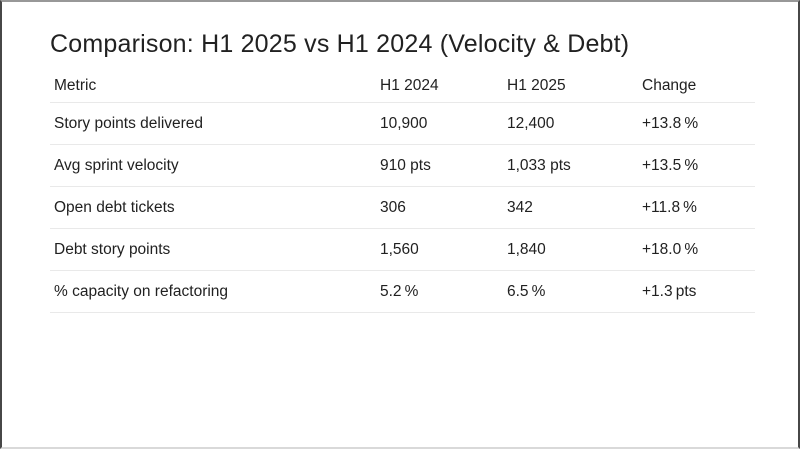 Image resolution: width=800 pixels, height=449 pixels. I want to click on h1-2025-cell: 12,400, so click(531, 123).